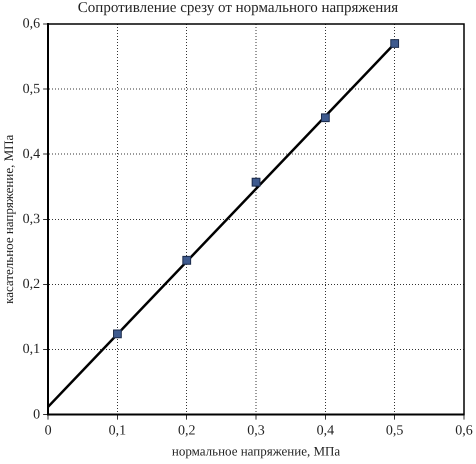  I want to click on x-tick-label: 0,3, so click(256, 431).